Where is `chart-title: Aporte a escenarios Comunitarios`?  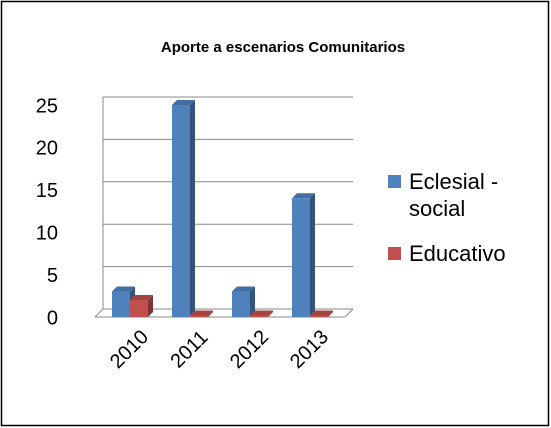
chart-title: Aporte a escenarios Comunitarios is located at coordinates (283, 47).